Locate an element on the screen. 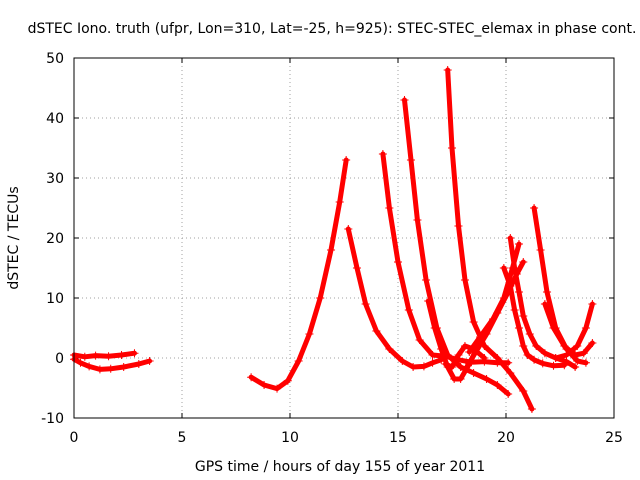  y-tick-label: 50 is located at coordinates (55, 59).